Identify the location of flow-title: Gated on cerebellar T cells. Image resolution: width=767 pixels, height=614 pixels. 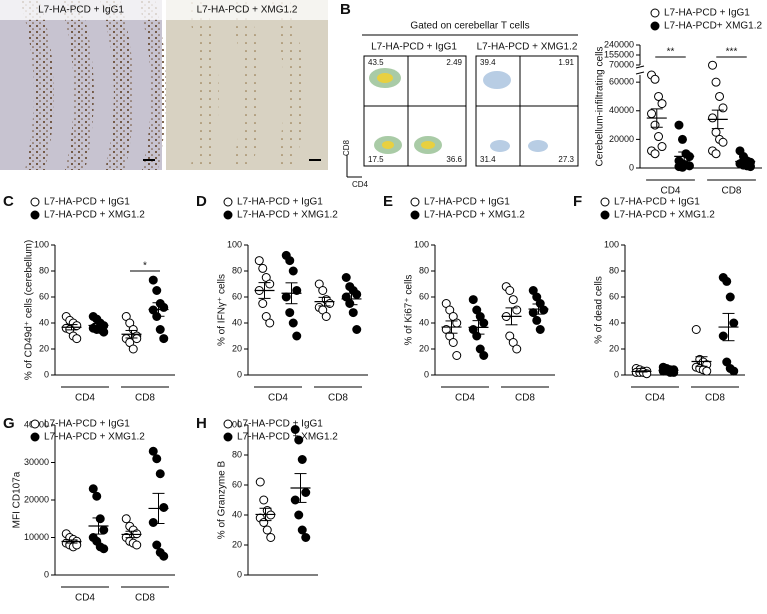
(469, 26).